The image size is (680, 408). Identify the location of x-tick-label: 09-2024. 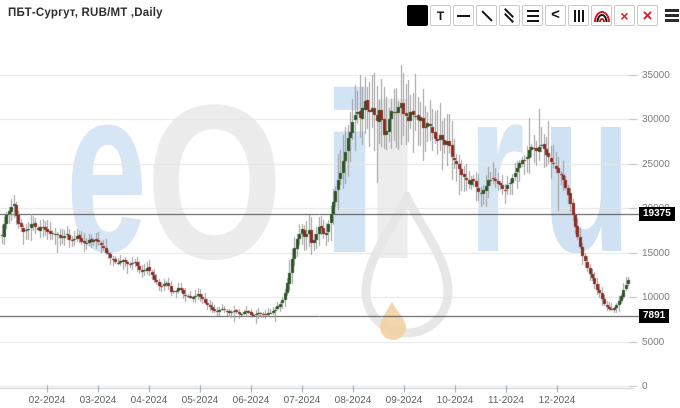
(404, 400).